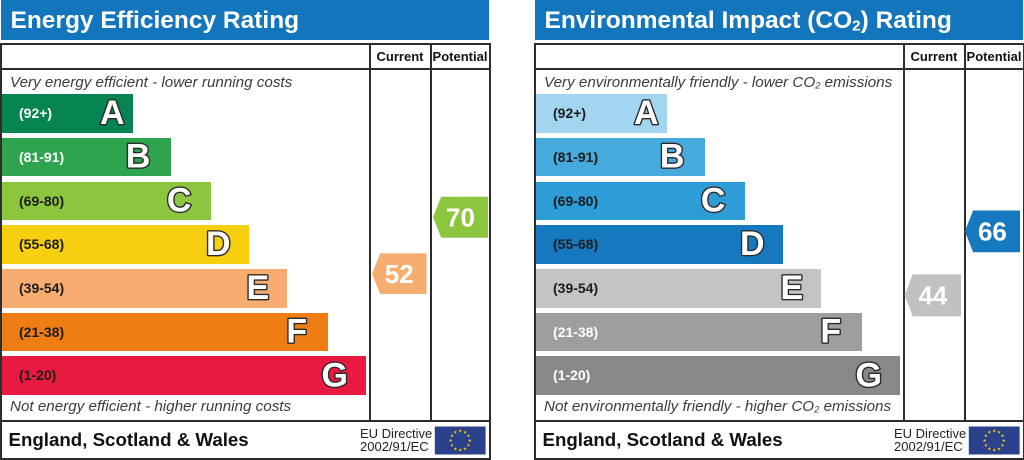 The image size is (1024, 460). I want to click on svg-text: 44, so click(932, 296).